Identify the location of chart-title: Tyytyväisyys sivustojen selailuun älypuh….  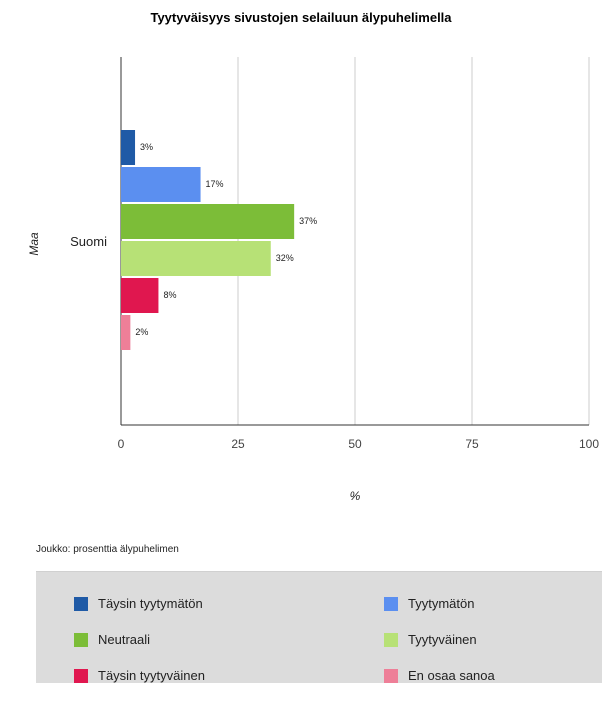
(301, 17).